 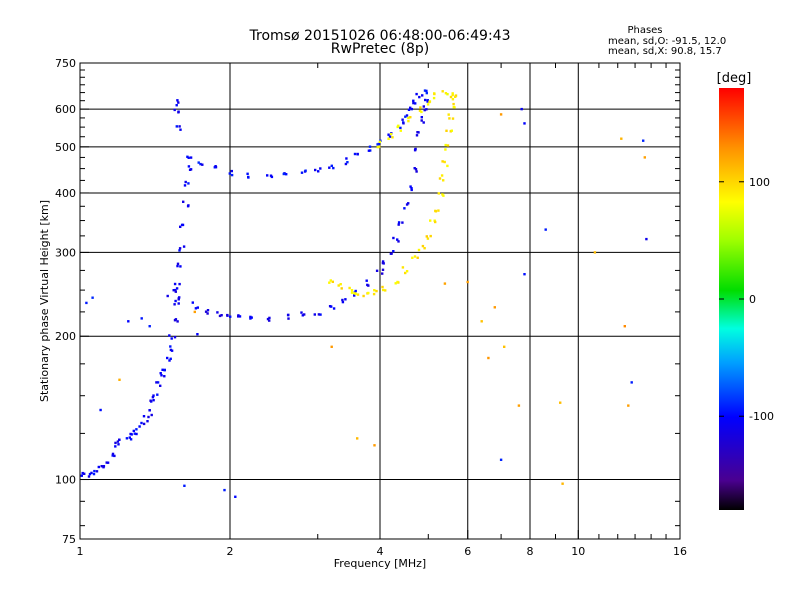 I want to click on x-tick-label: 6, so click(x=467, y=551).